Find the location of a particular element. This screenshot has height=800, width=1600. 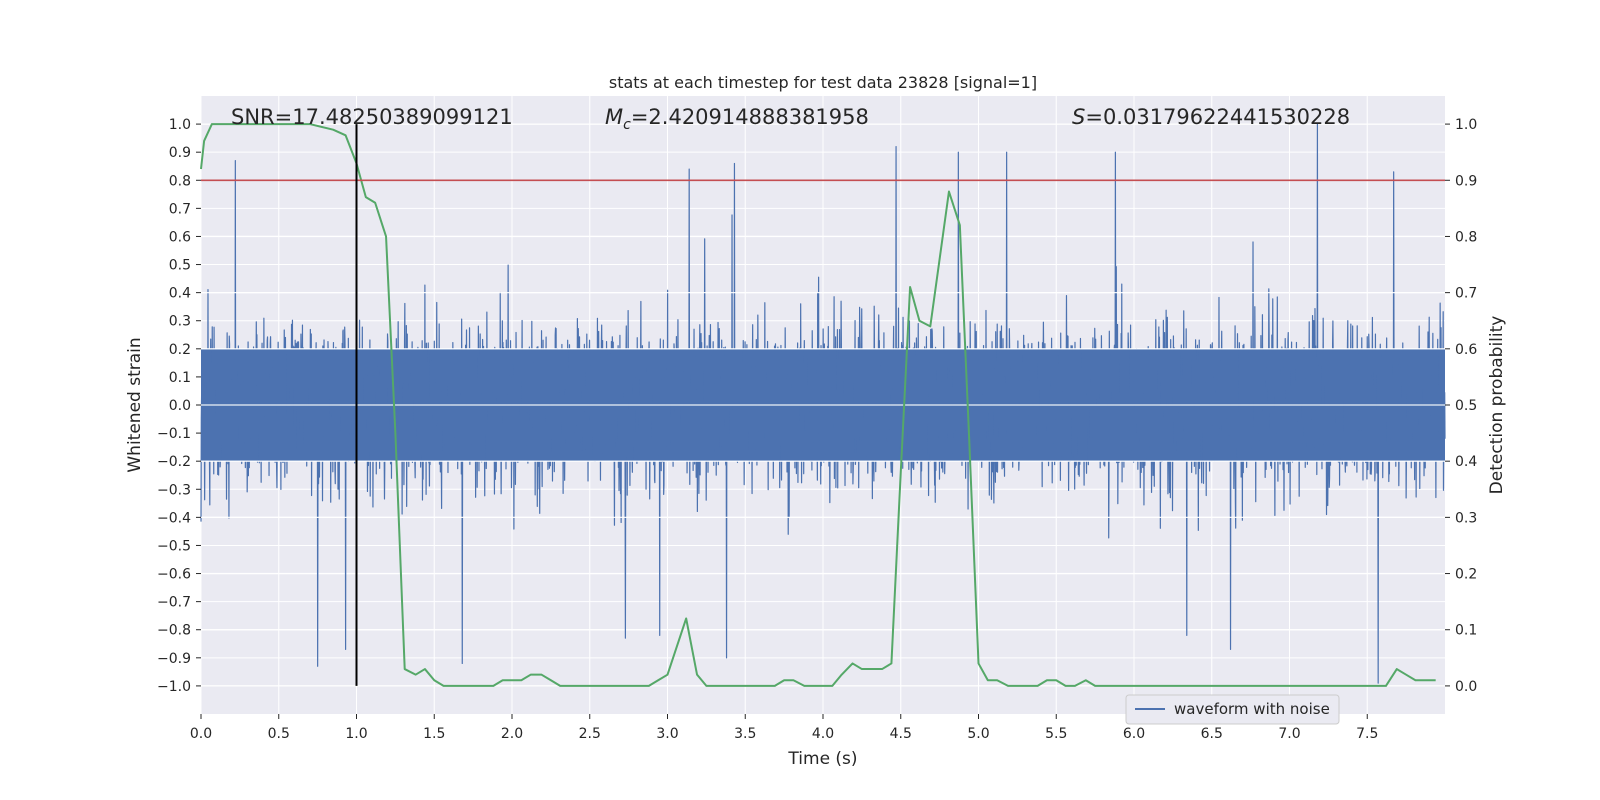

x-tick-label: 4.5 is located at coordinates (901, 734).